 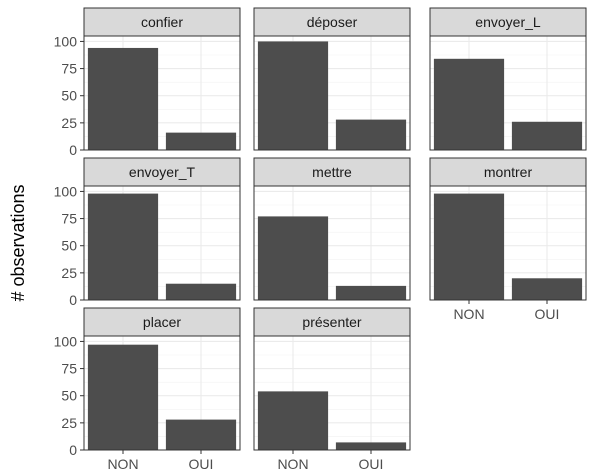 I want to click on facet-strip-label: mettre, so click(x=332, y=172).